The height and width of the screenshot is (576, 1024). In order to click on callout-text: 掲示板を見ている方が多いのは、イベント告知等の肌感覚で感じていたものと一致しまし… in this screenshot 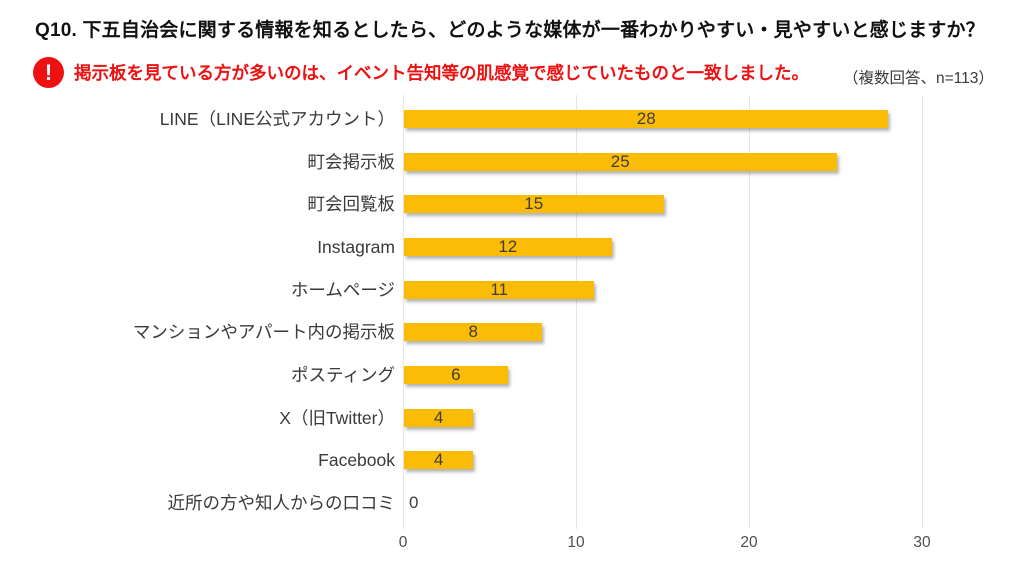, I will do `click(441, 73)`.